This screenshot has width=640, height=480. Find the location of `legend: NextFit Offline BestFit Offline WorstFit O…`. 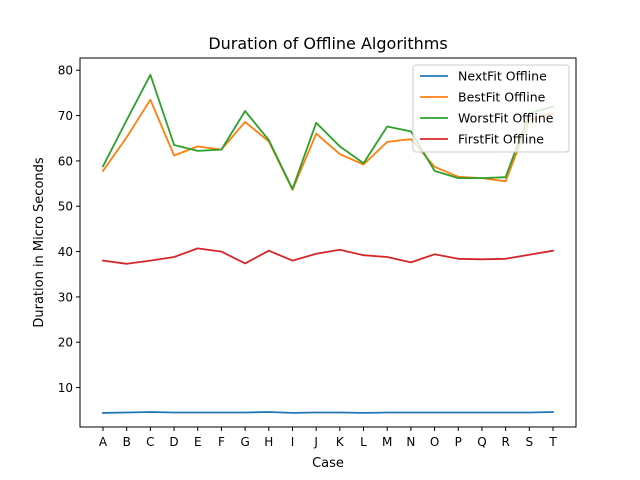

legend: NextFit Offline BestFit Offline WorstFit O… is located at coordinates (491, 108).